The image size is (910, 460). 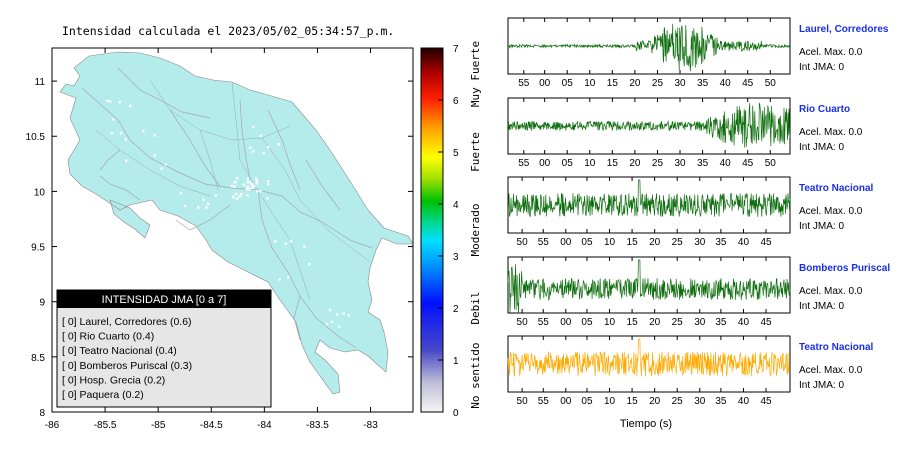 I want to click on colorbar-level-label: Muy Fuerte, so click(x=475, y=74).